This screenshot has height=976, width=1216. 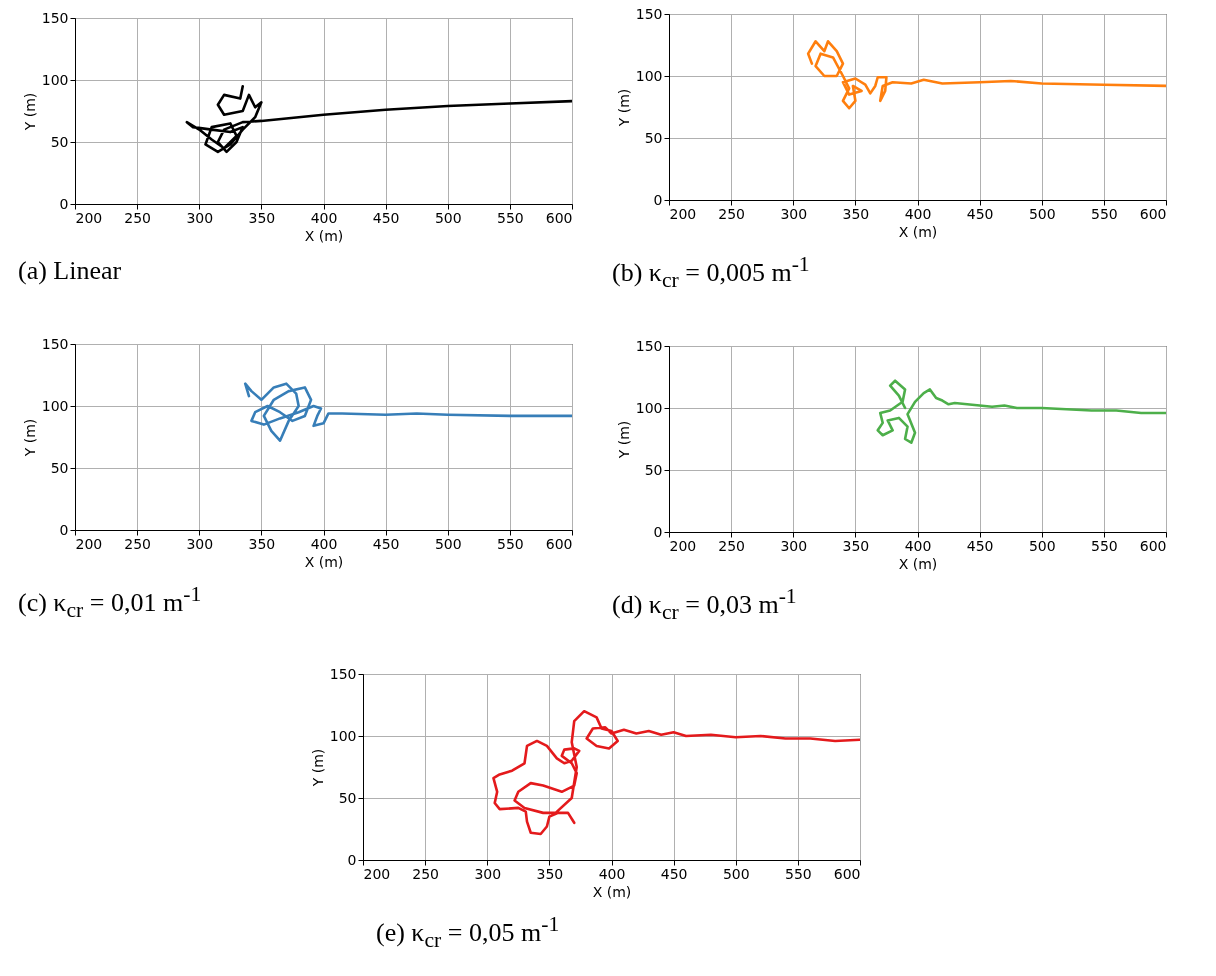 I want to click on text: (e) κ$_{cr}$ = 0,05 m$^{-1}$, so click(x=468, y=932).